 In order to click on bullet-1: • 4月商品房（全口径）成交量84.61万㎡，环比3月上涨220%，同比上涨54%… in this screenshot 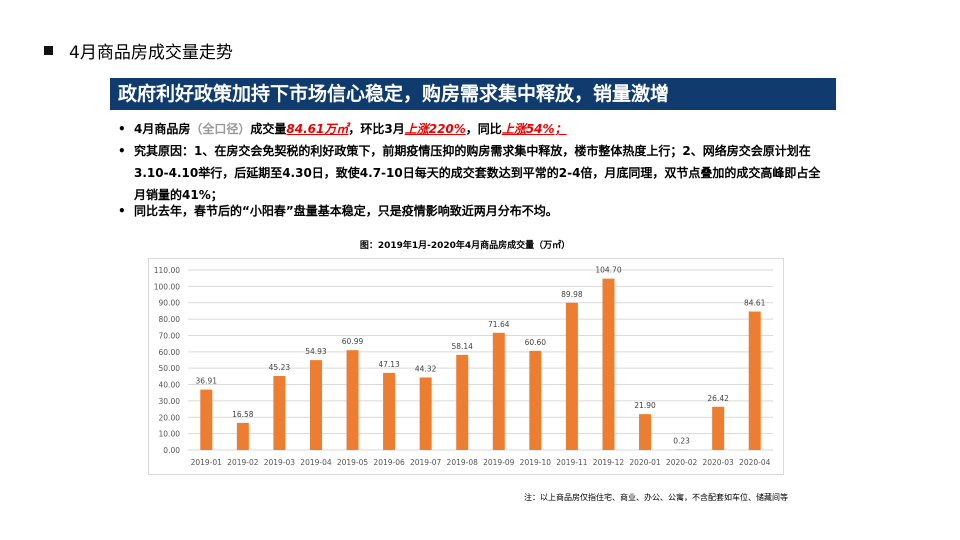, I will do `click(342, 129)`.